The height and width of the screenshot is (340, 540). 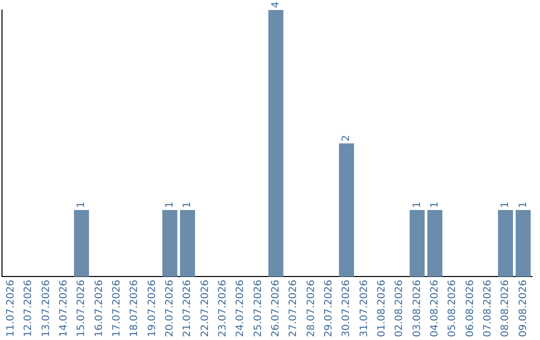 I want to click on x-tick-label: 14.07.2026, so click(x=64, y=309).